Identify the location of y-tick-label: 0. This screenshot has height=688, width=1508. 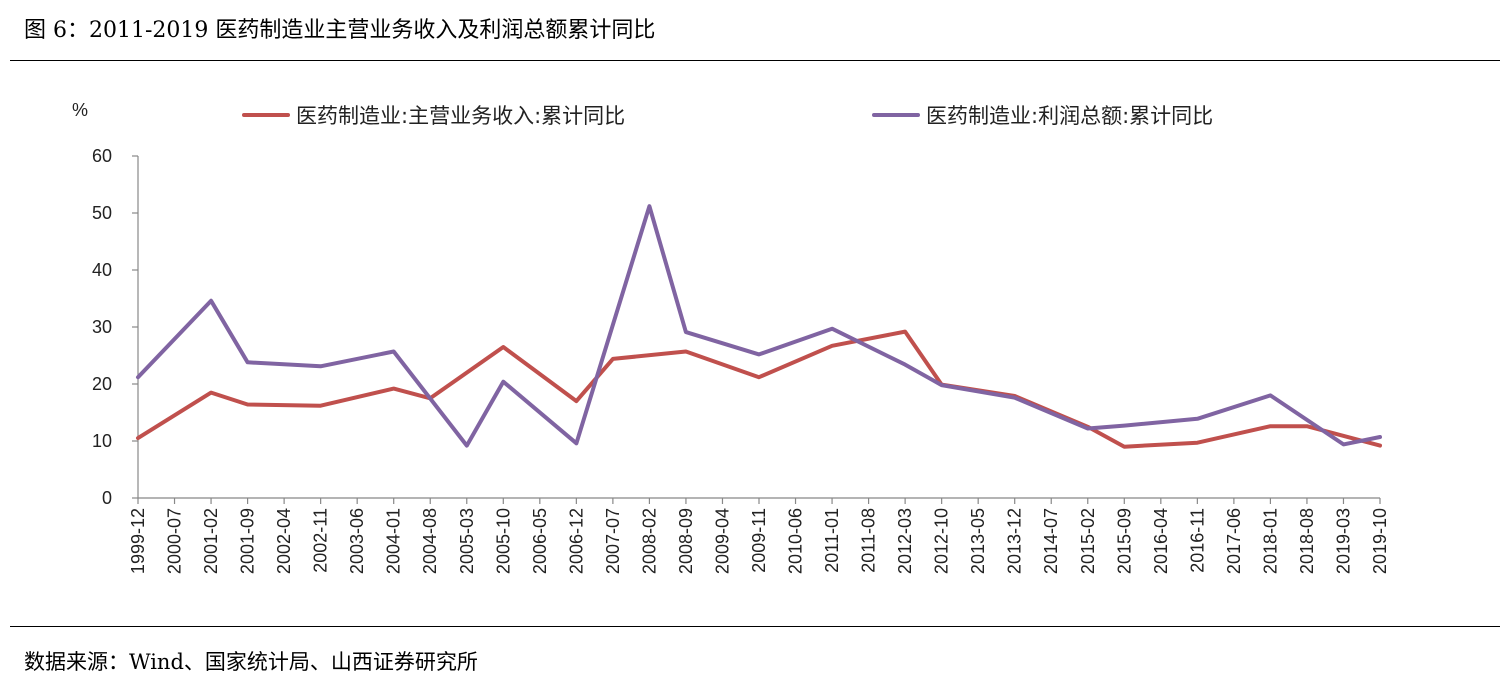
(107, 498).